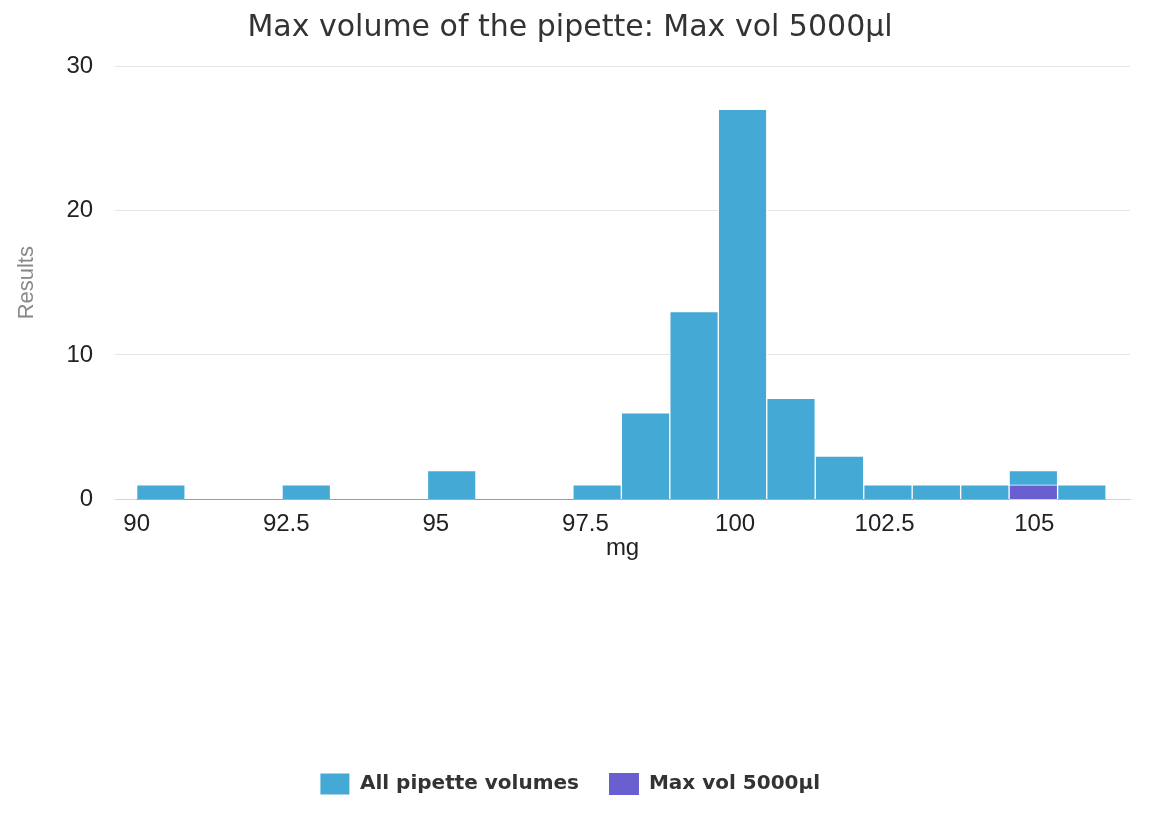 Image resolution: width=1150 pixels, height=815 pixels. Describe the element at coordinates (436, 523) in the screenshot. I see `x-tick-label: 95` at that location.